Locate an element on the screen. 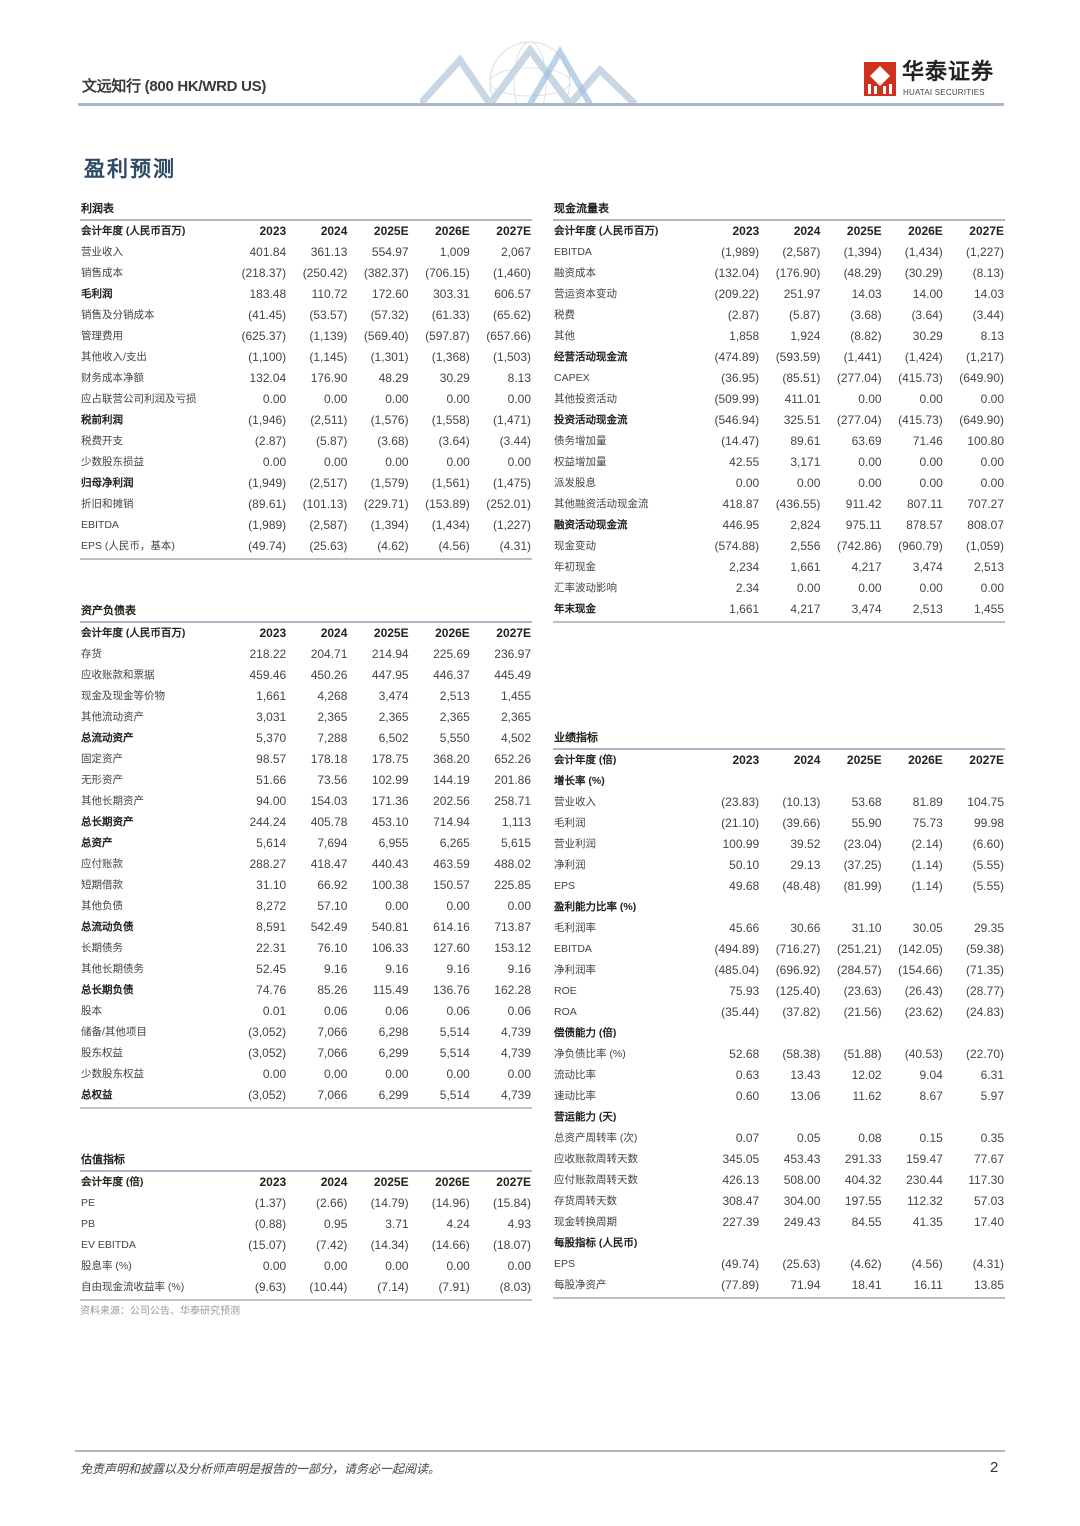  cell-value: 5,615 is located at coordinates (515, 843).